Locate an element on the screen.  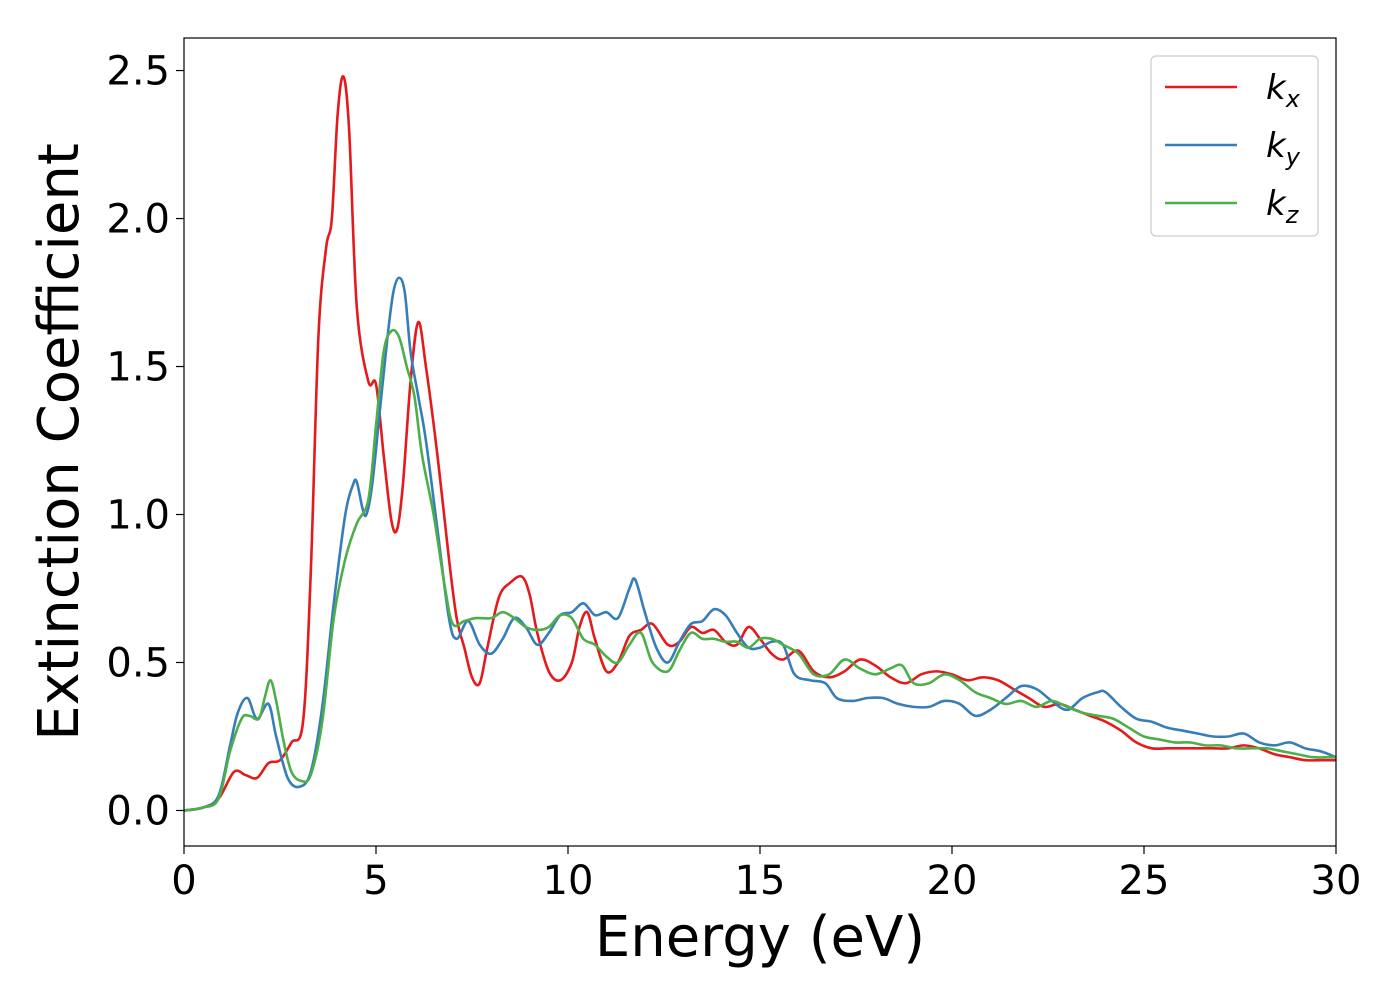
y-axis: 0.0 0.5 1.0 1.5 2.0 2.5 is located at coordinates (145, 441).